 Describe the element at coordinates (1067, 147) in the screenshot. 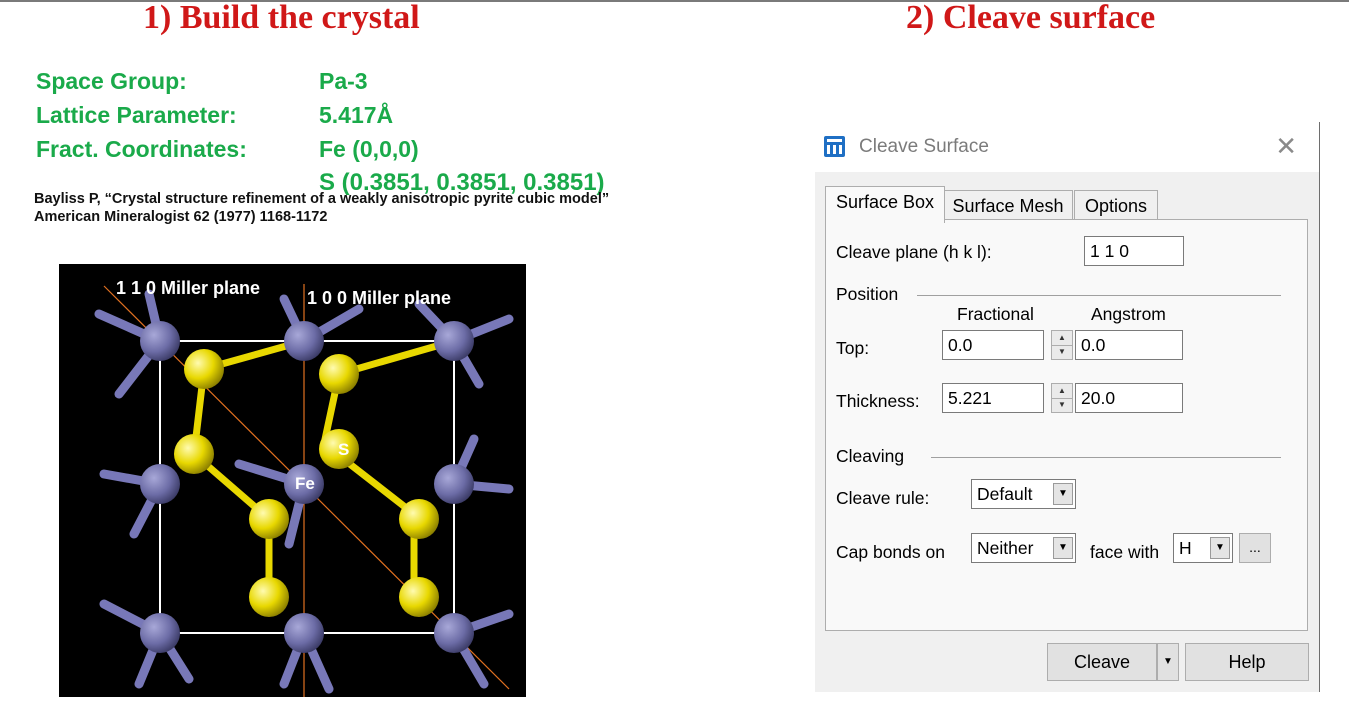

I see `dialog-titlebar: Cleave Surface ✕` at that location.